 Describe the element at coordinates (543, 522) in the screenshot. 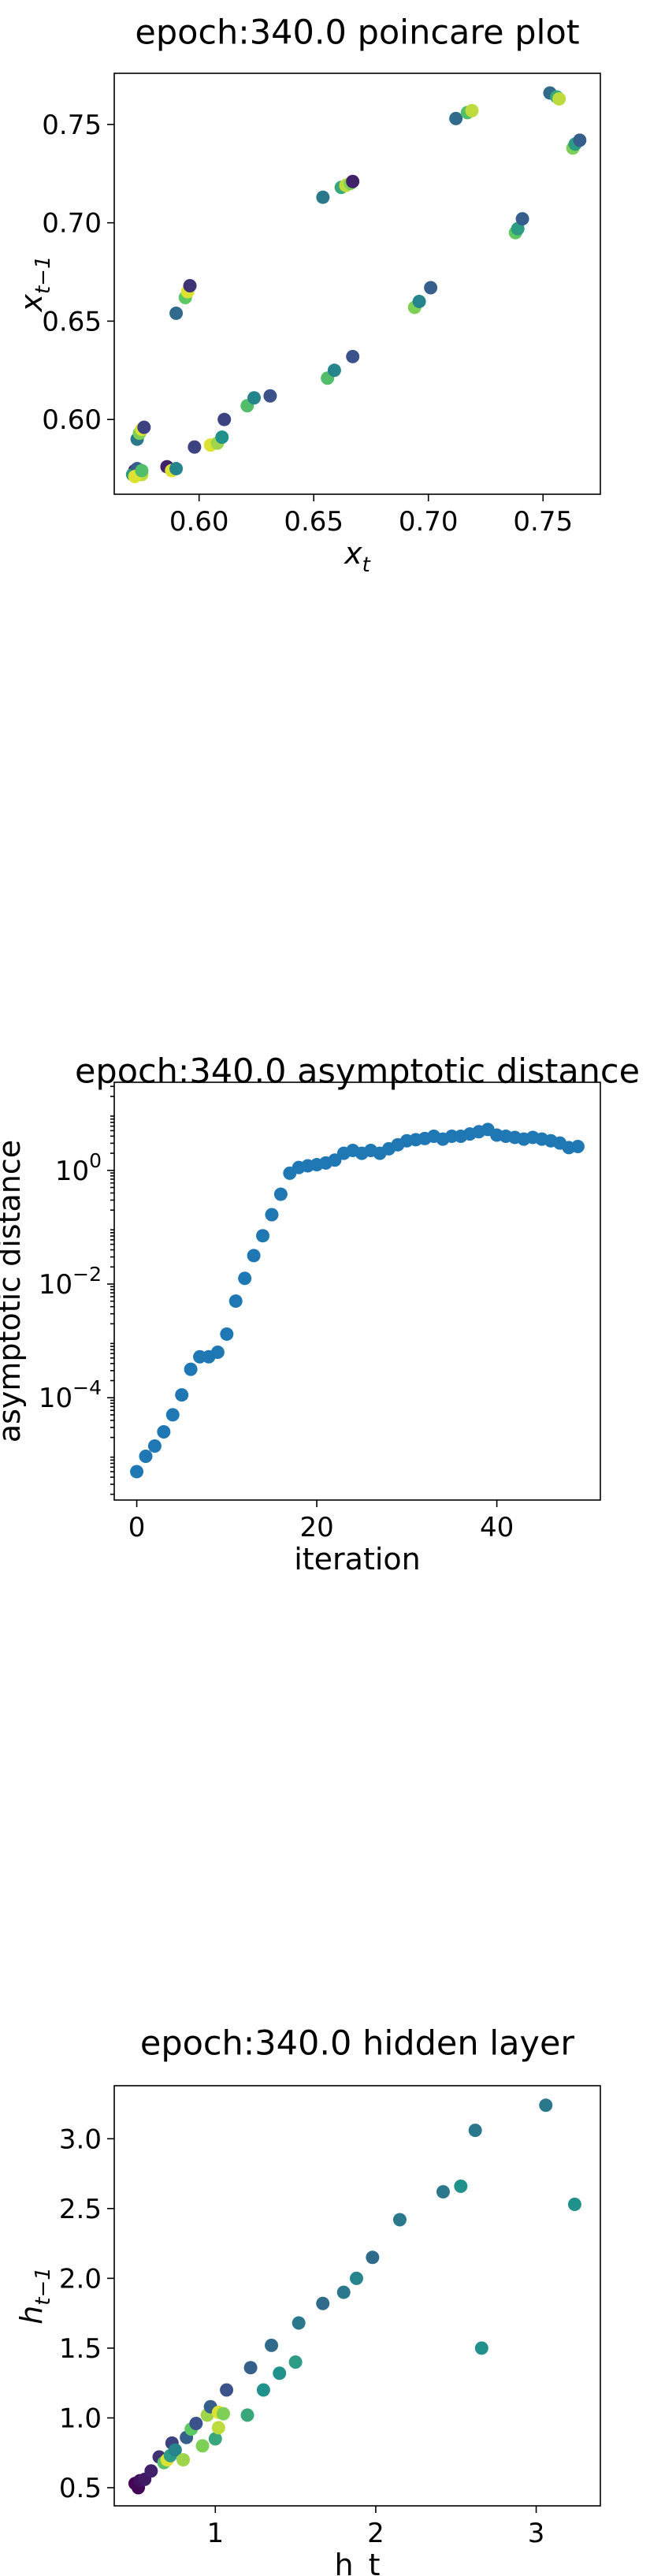

I see `x-tick-label: 0.75` at that location.